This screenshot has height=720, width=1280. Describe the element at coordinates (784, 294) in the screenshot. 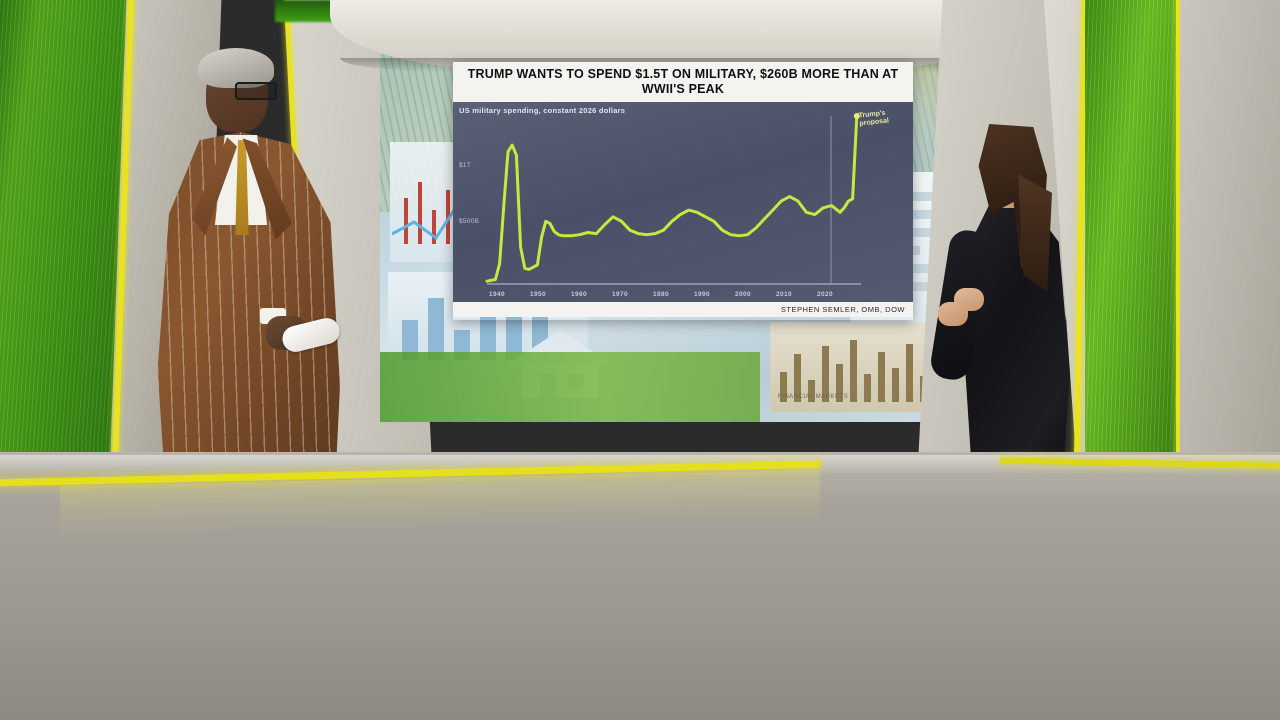

I see `x-tick-2010: 2010` at that location.